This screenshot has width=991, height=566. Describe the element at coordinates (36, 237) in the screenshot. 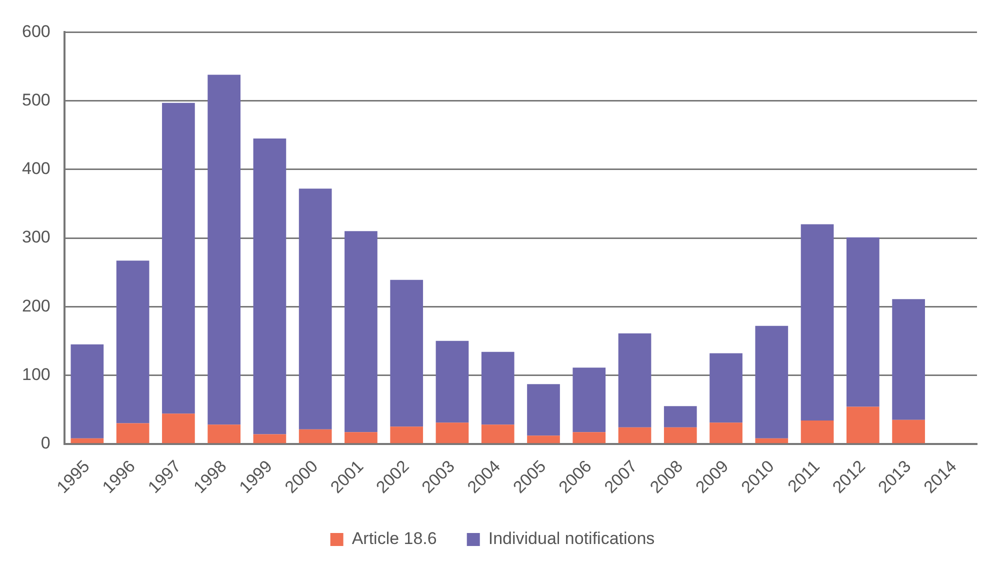

I see `y-tick-label: 300` at that location.